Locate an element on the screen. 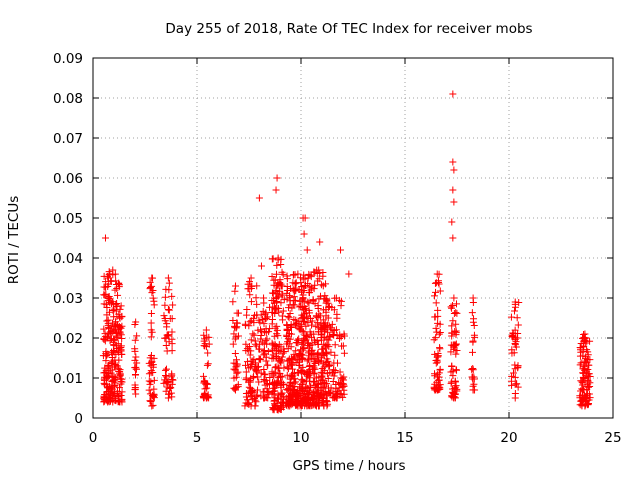 The width and height of the screenshot is (640, 480). x-tick-label: 15 is located at coordinates (404, 438).